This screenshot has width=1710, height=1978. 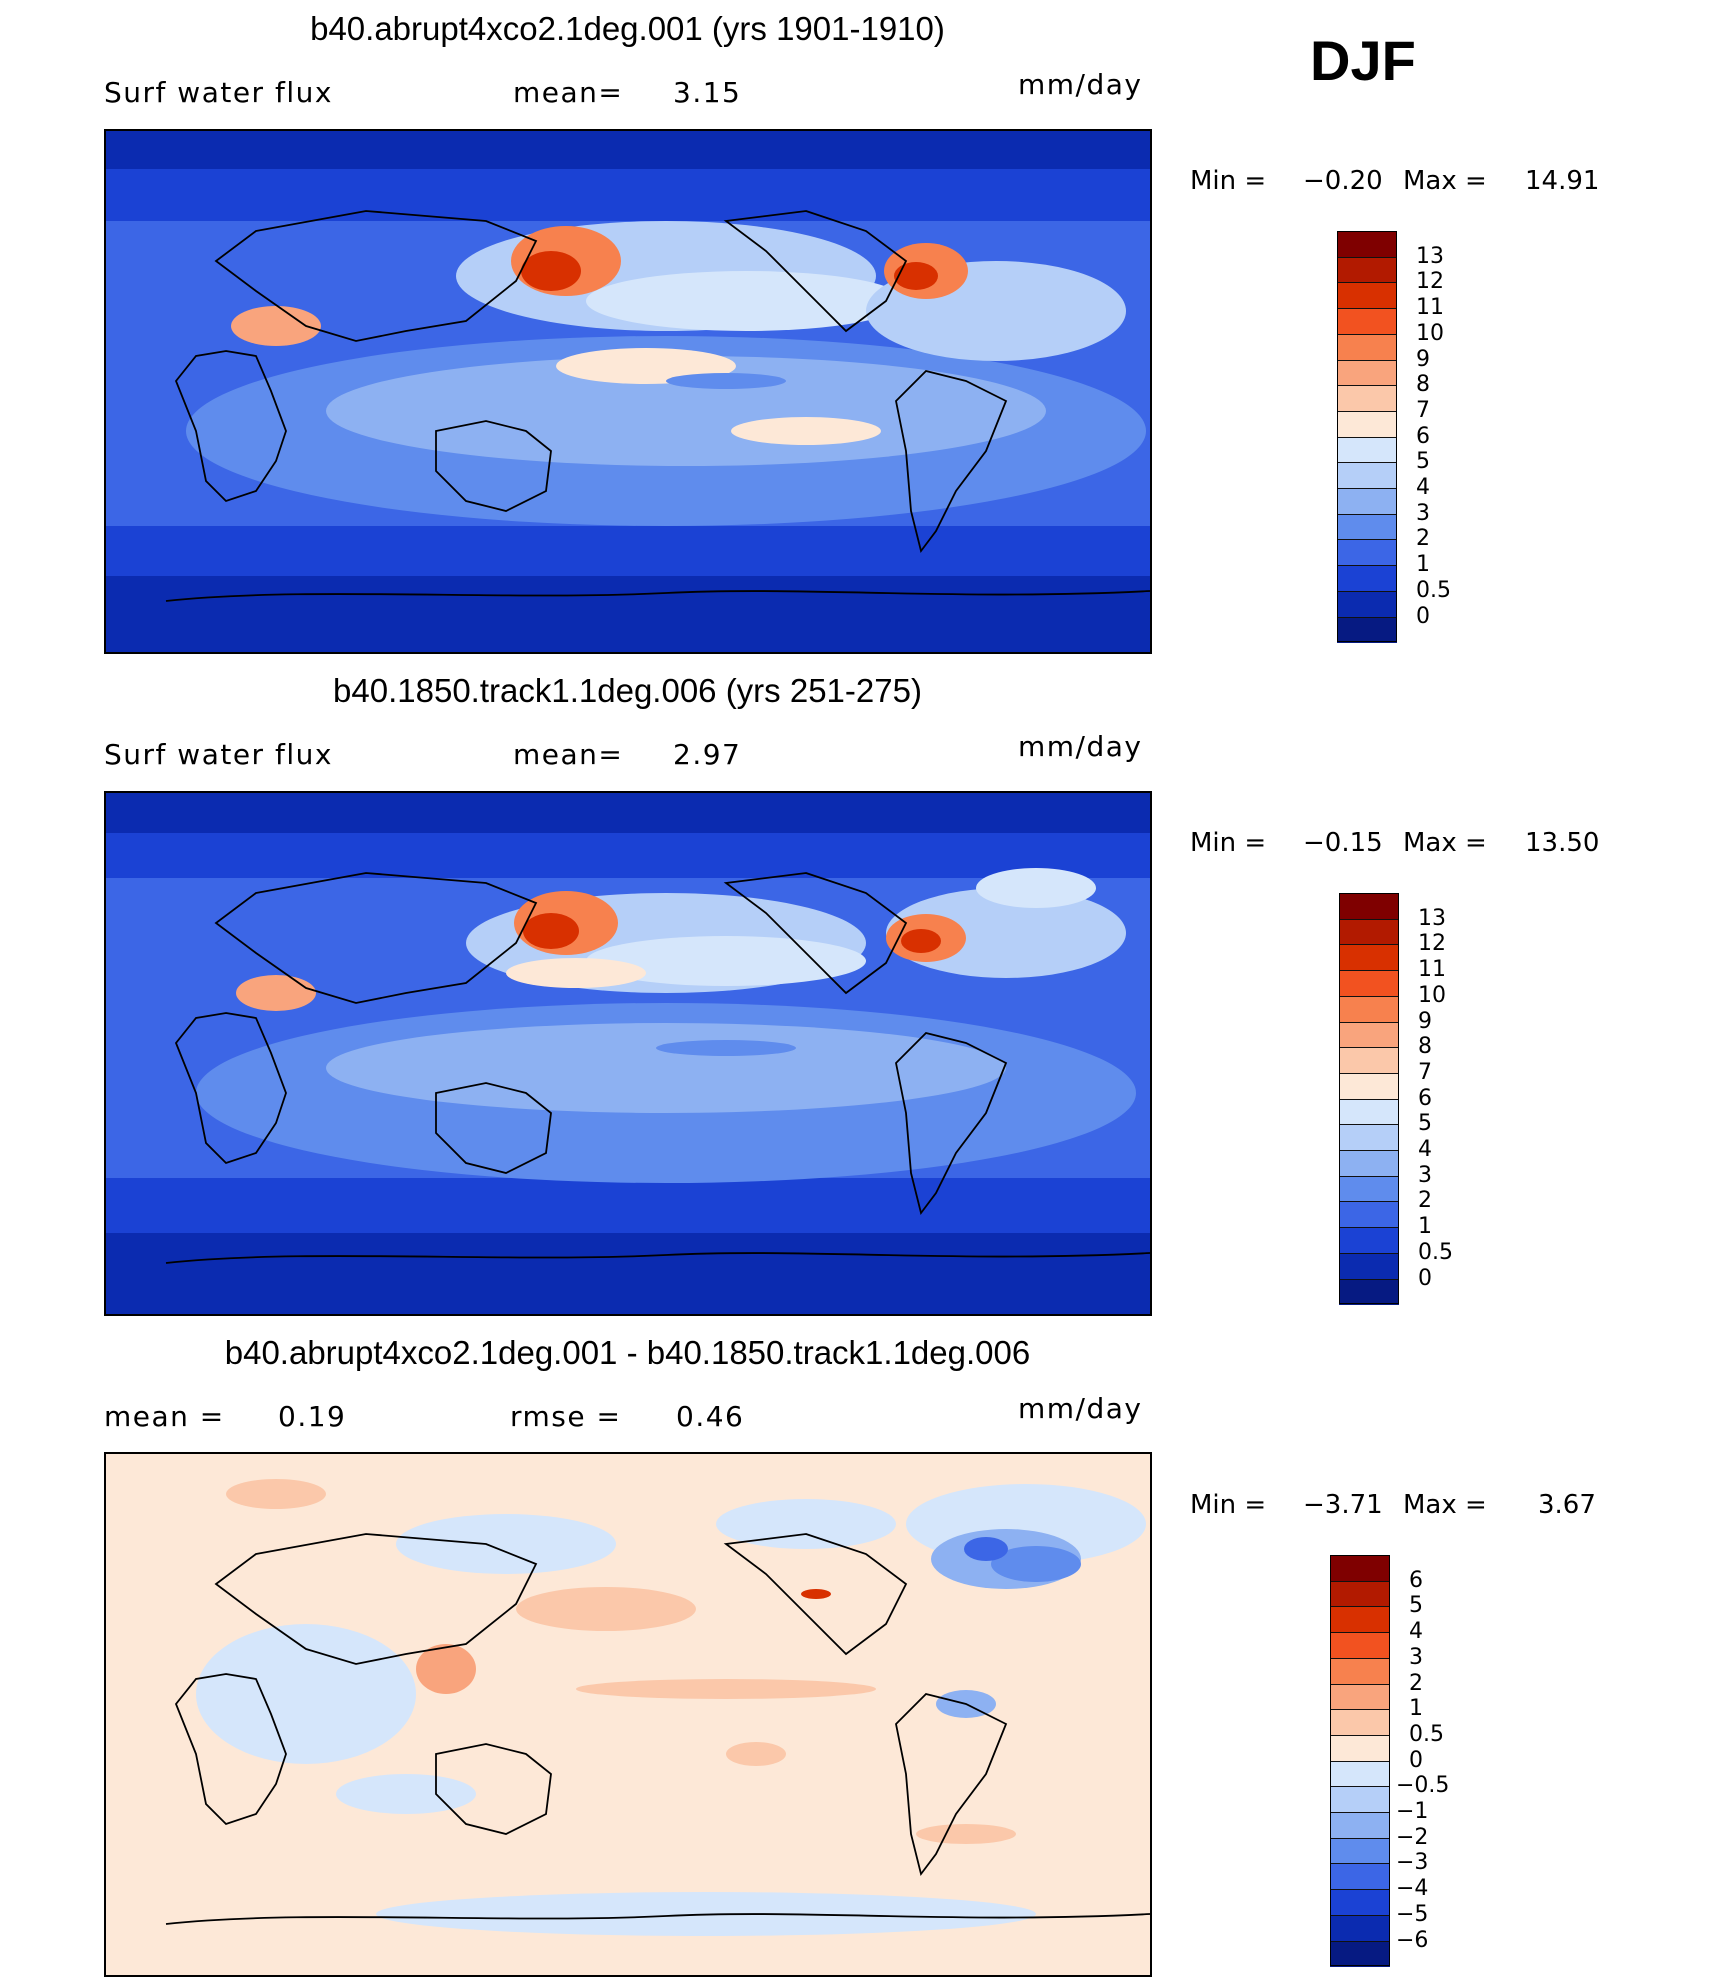 What do you see at coordinates (1412, 1811) in the screenshot?
I see `colorbar-tick-label: −1` at bounding box center [1412, 1811].